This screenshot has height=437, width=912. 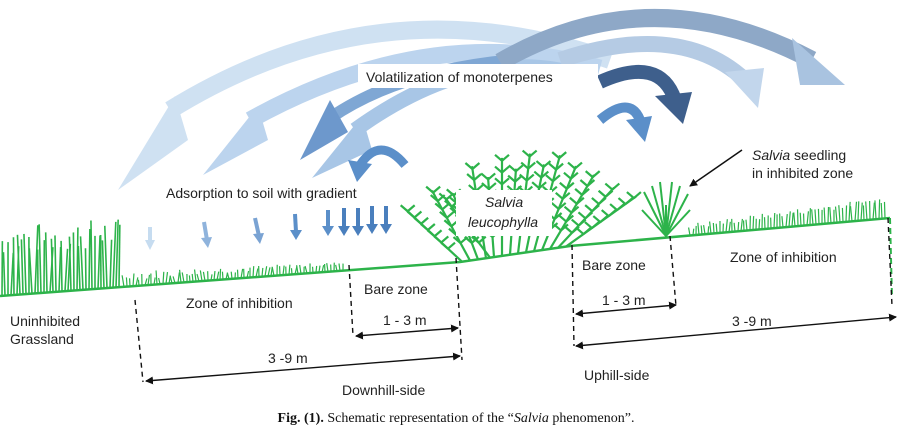 I want to click on range-1-3-left-label: 1 - 3 m, so click(x=405, y=320).